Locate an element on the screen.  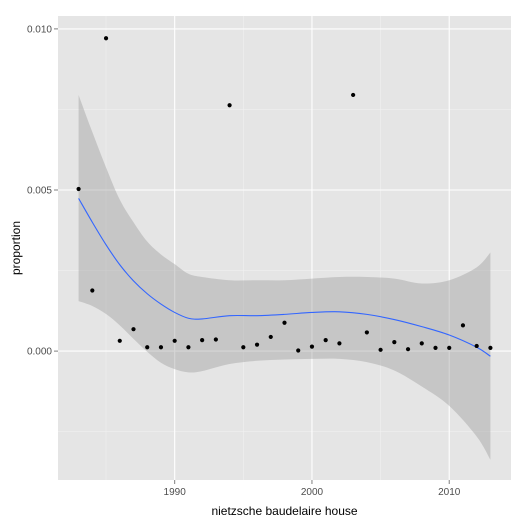
x-axis: 1990 2000 2010 is located at coordinates (312, 489).